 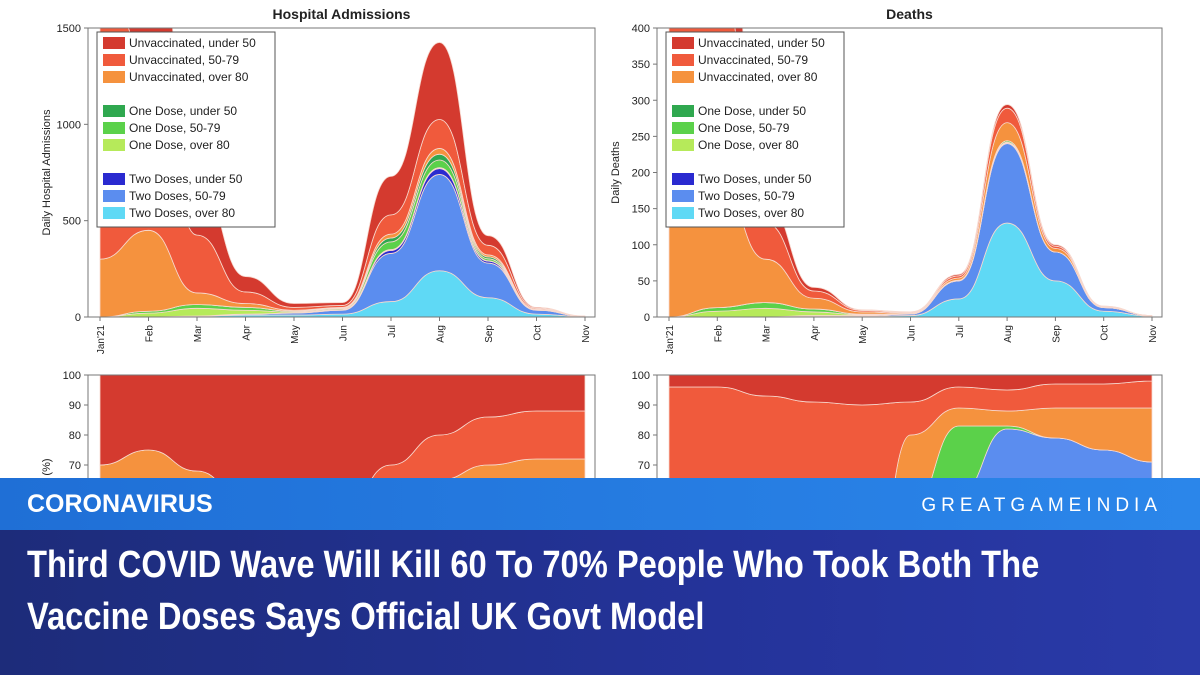 I want to click on y-axis-label: Daily Deaths, so click(x=616, y=172).